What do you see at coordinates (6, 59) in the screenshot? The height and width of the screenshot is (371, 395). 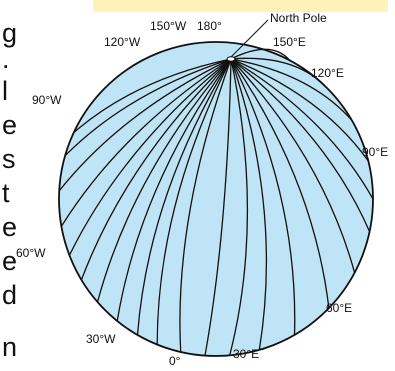 I see `side-letter-2: .` at bounding box center [6, 59].